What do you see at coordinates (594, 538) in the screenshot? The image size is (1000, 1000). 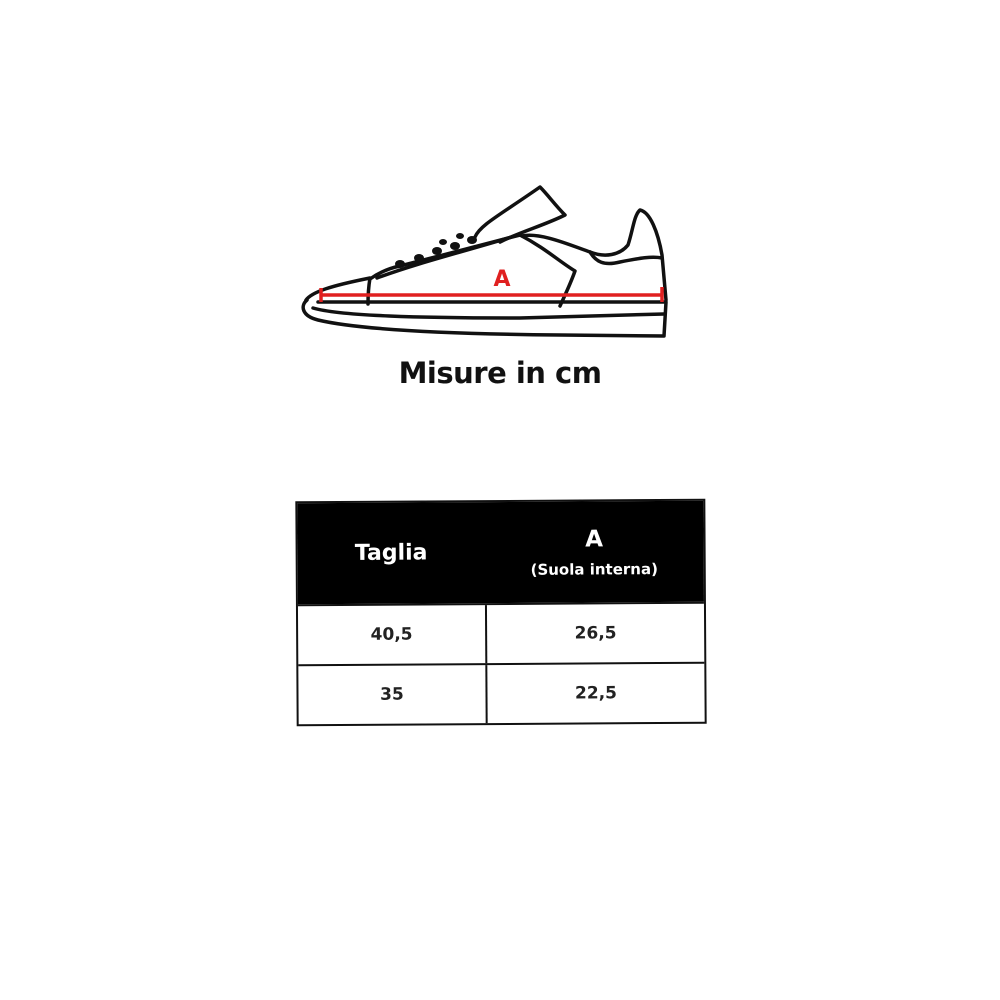 I see `header-measure-label: A` at bounding box center [594, 538].